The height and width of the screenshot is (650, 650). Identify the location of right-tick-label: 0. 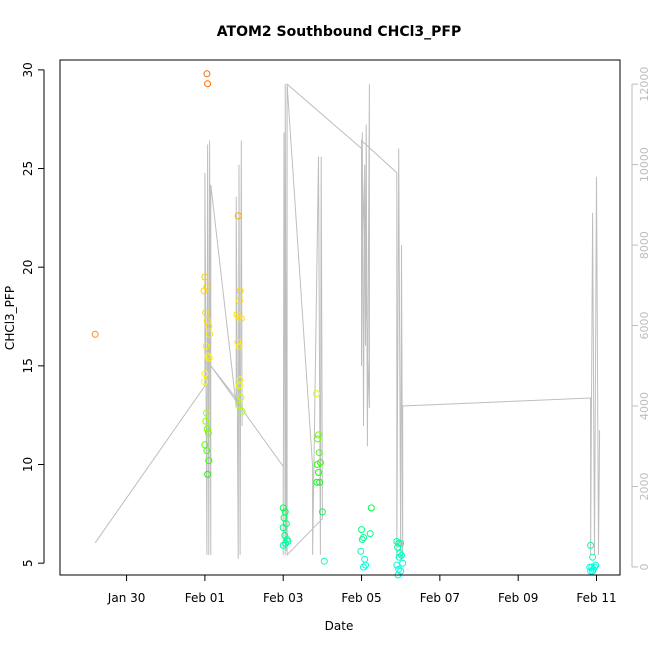
(644, 567).